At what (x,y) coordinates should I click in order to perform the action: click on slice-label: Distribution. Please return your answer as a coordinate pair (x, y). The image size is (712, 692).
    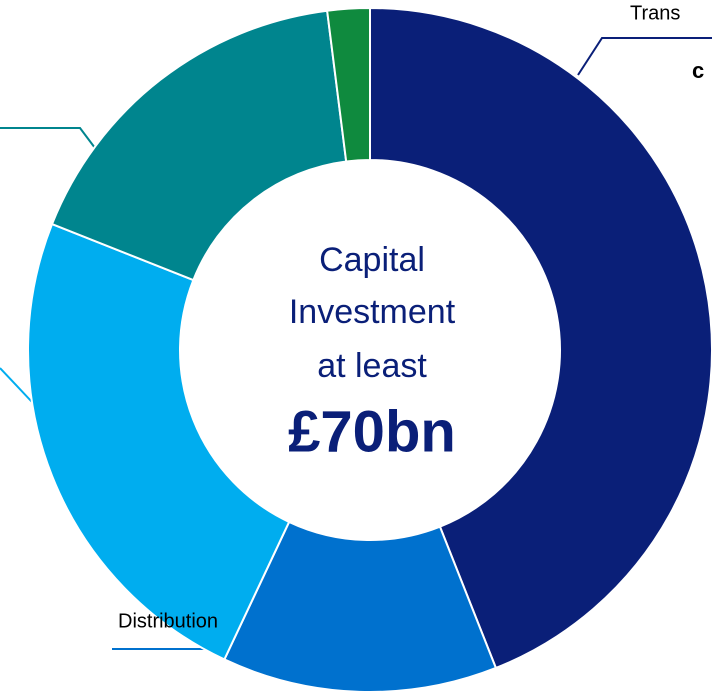
    Looking at the image, I should click on (168, 621).